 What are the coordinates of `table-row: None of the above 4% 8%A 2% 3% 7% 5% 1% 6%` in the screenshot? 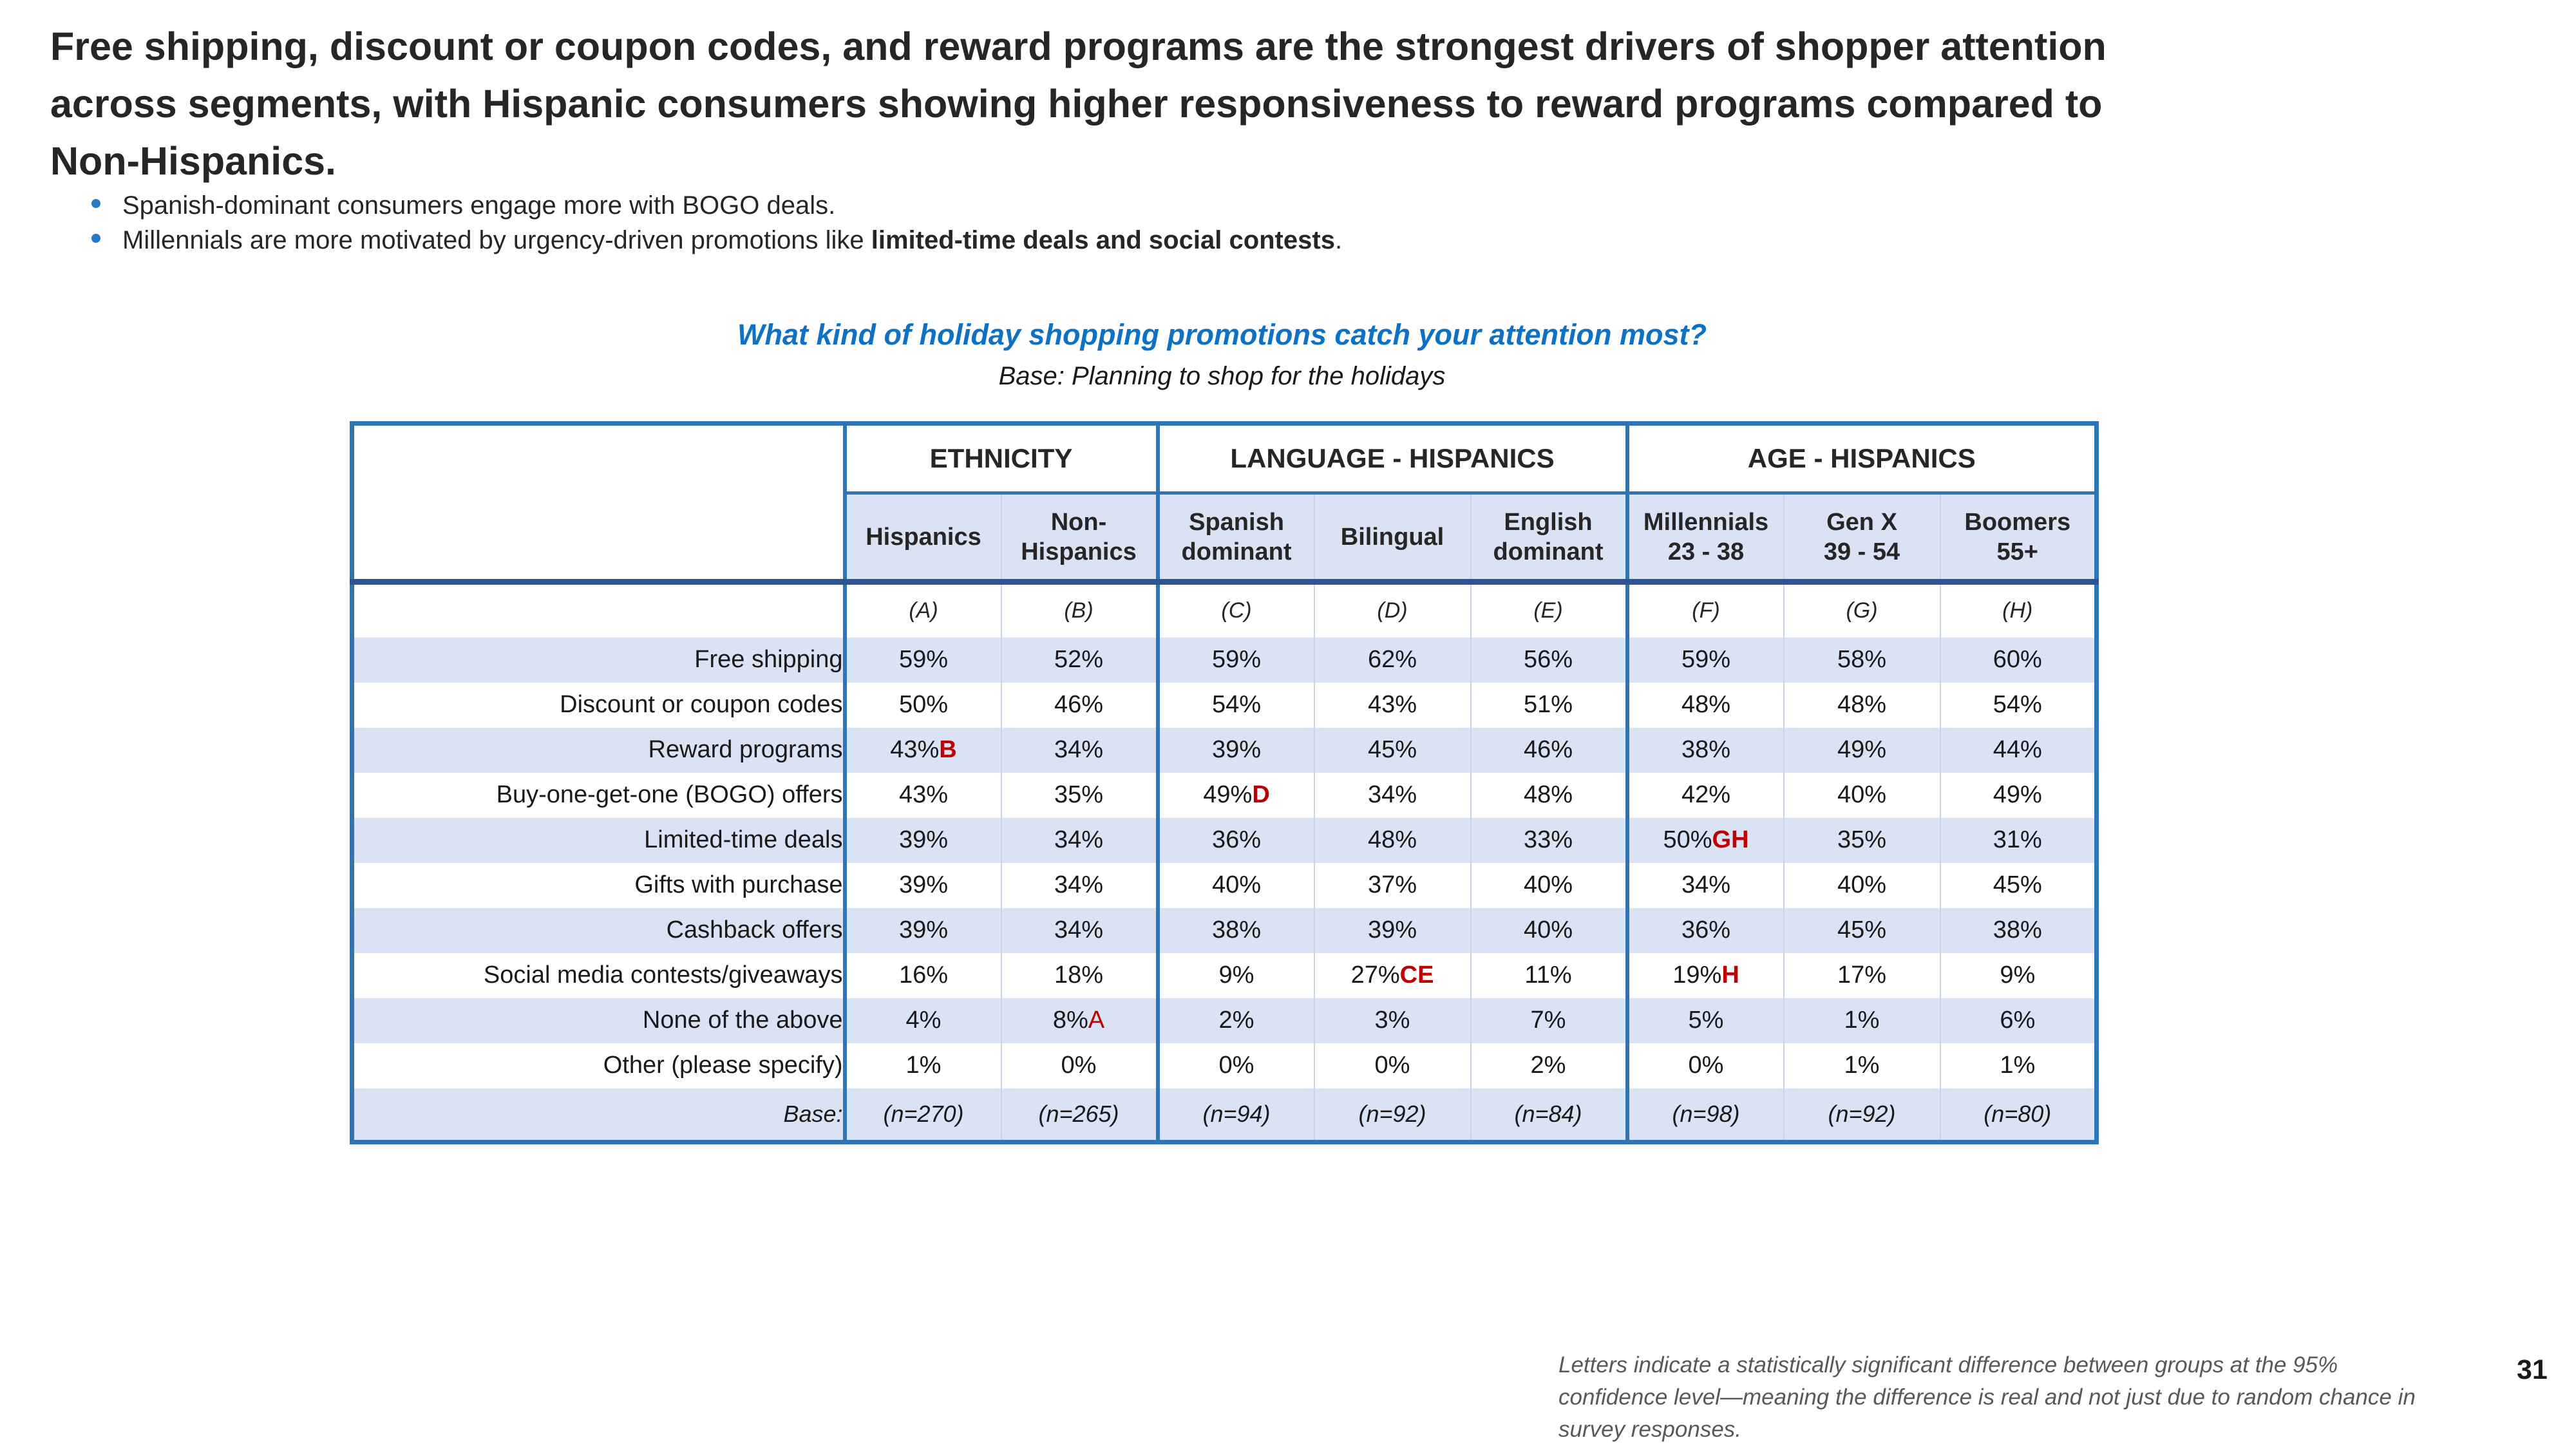 It's located at (1224, 1020).